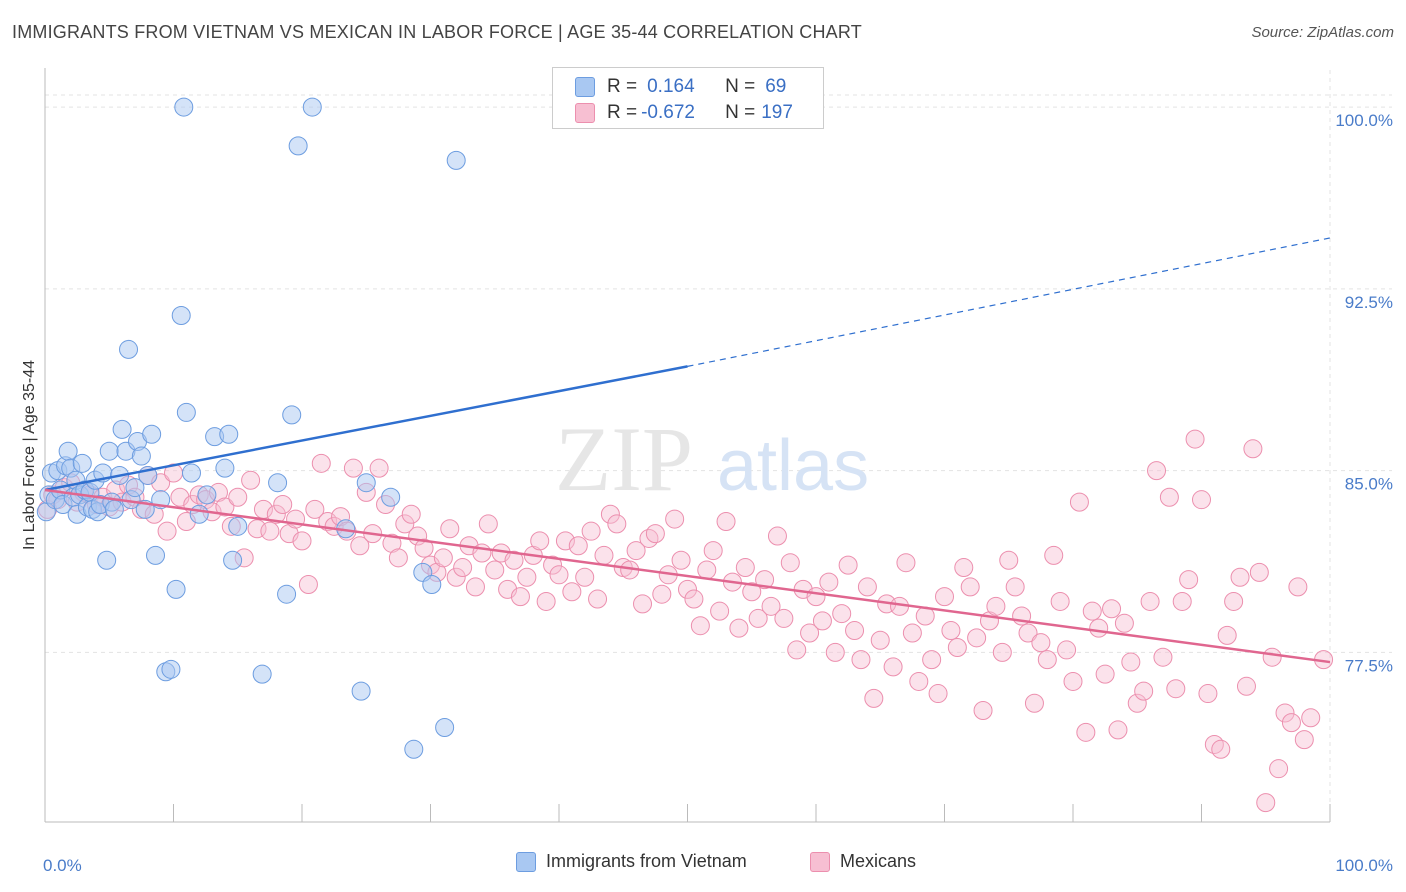 The width and height of the screenshot is (1406, 892). I want to click on vietnam-trend-line, so click(366, 428).